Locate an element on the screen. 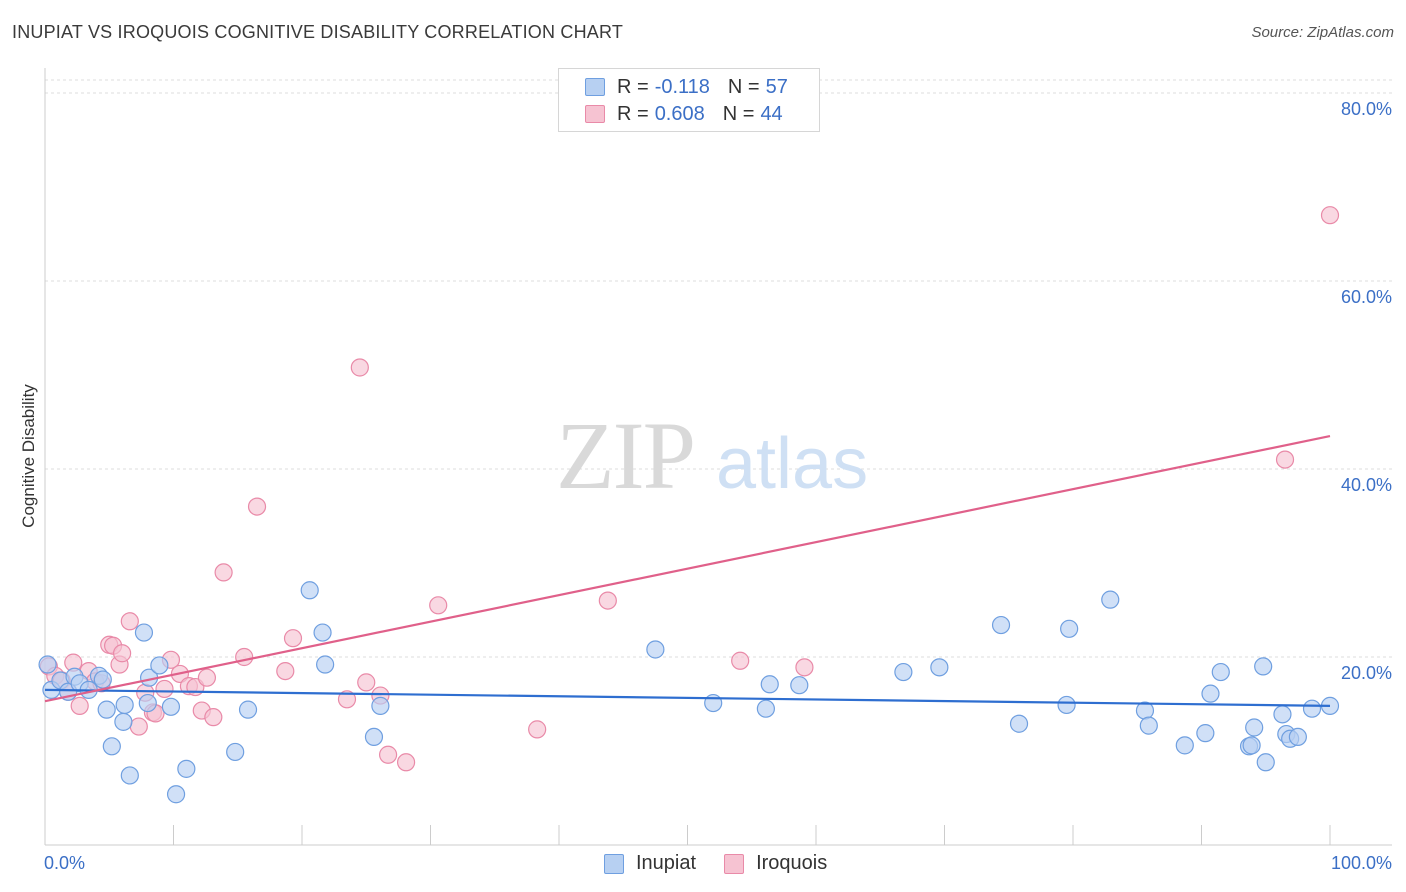 This screenshot has width=1406, height=892. watermark-atlas: atlas is located at coordinates (792, 464).